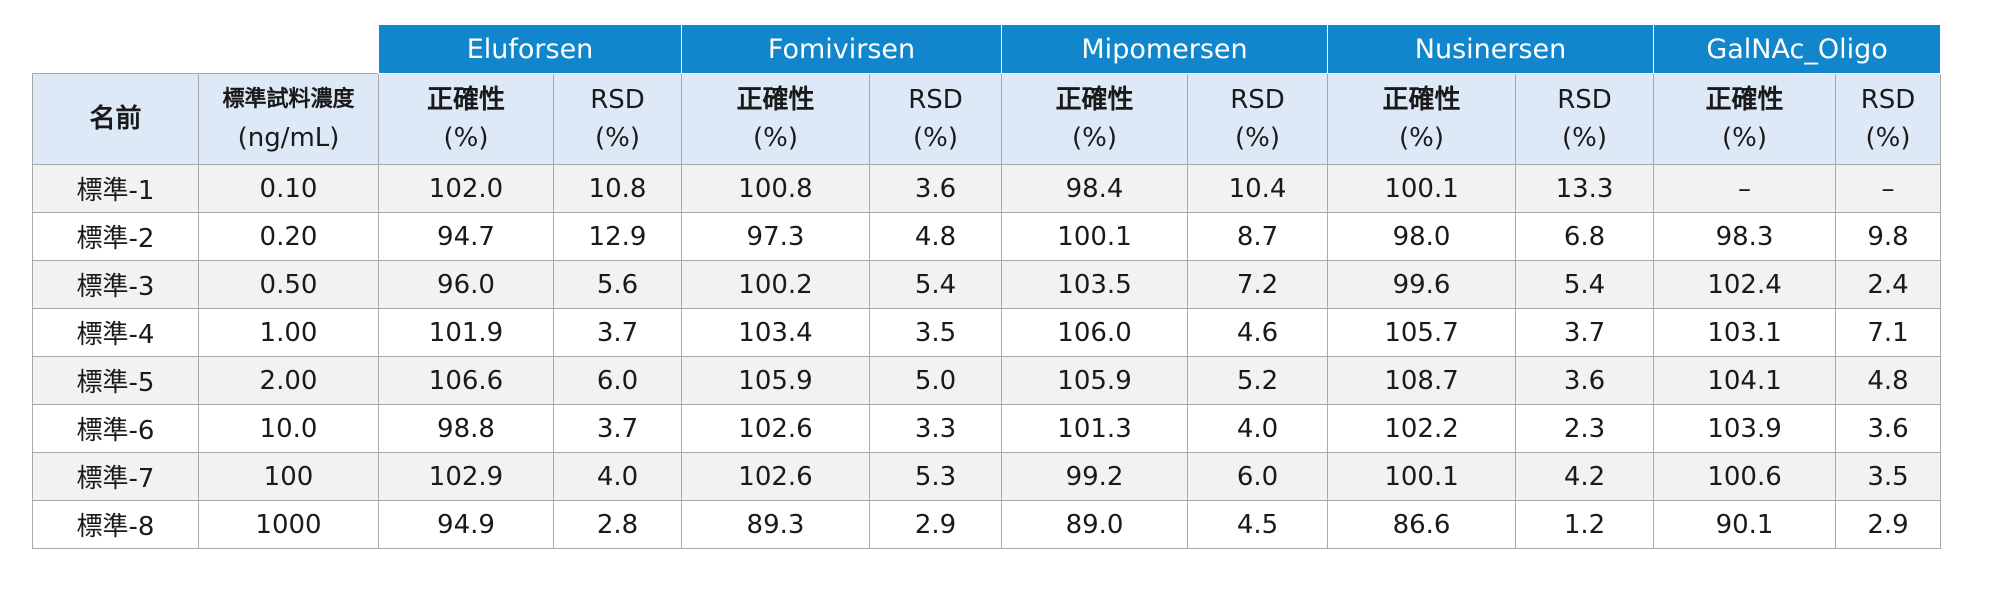 This screenshot has width=2000, height=592. Describe the element at coordinates (288, 428) in the screenshot. I see `concentration-cell: 10.0` at that location.